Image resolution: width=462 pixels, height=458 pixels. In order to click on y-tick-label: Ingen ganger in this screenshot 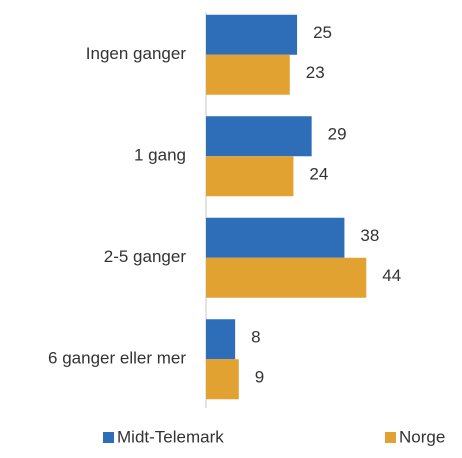, I will do `click(136, 53)`.